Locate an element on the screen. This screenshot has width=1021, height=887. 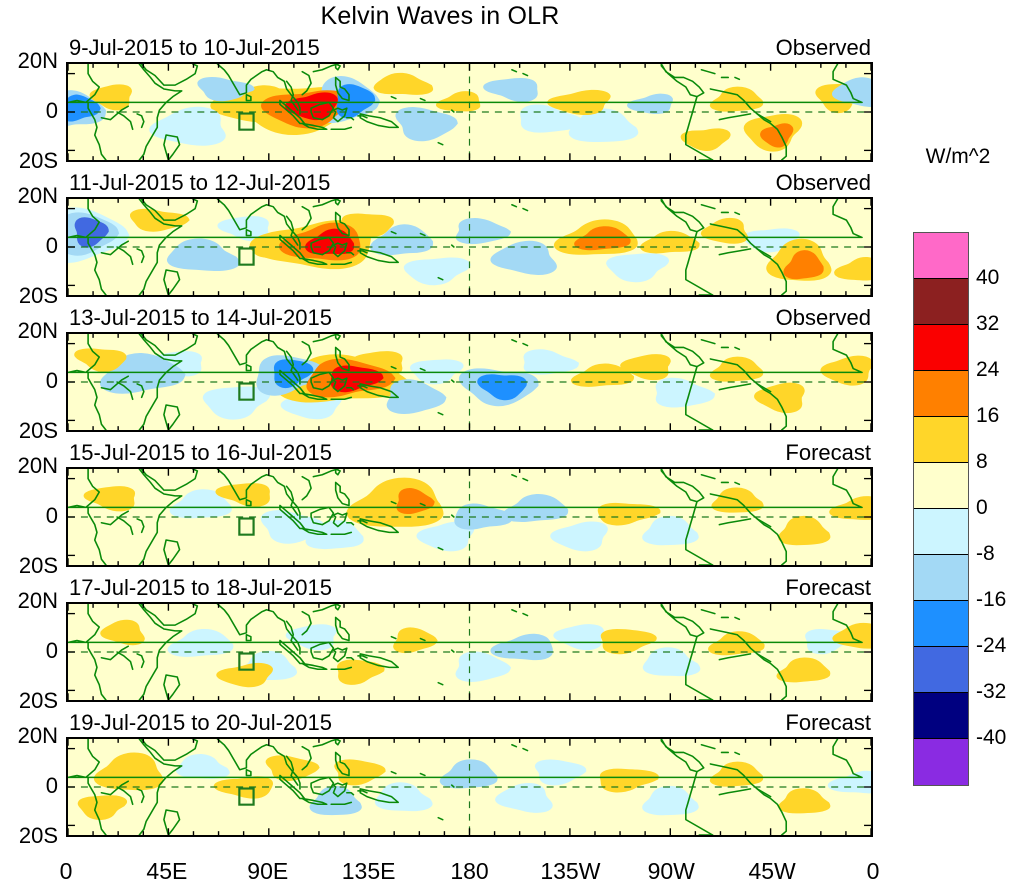
colorbar-tick-label: -24 is located at coordinates (991, 645).